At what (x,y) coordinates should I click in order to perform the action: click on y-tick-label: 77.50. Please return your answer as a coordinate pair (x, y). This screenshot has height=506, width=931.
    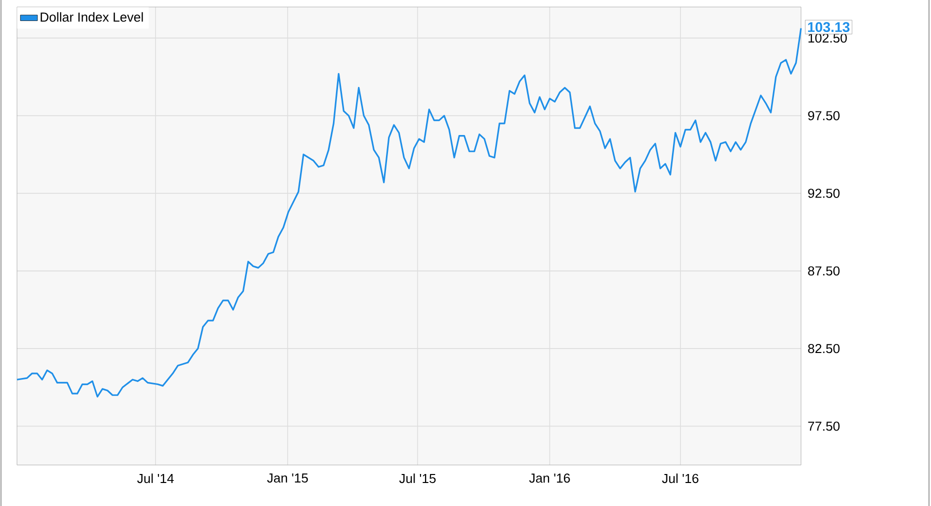
    Looking at the image, I should click on (824, 426).